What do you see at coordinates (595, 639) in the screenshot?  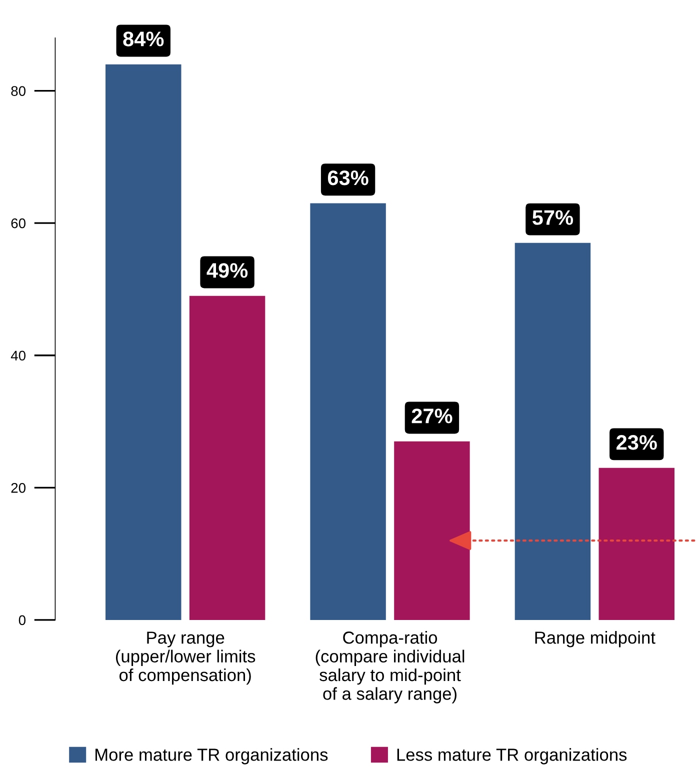 I see `x-tick-label: Range midpoint` at bounding box center [595, 639].